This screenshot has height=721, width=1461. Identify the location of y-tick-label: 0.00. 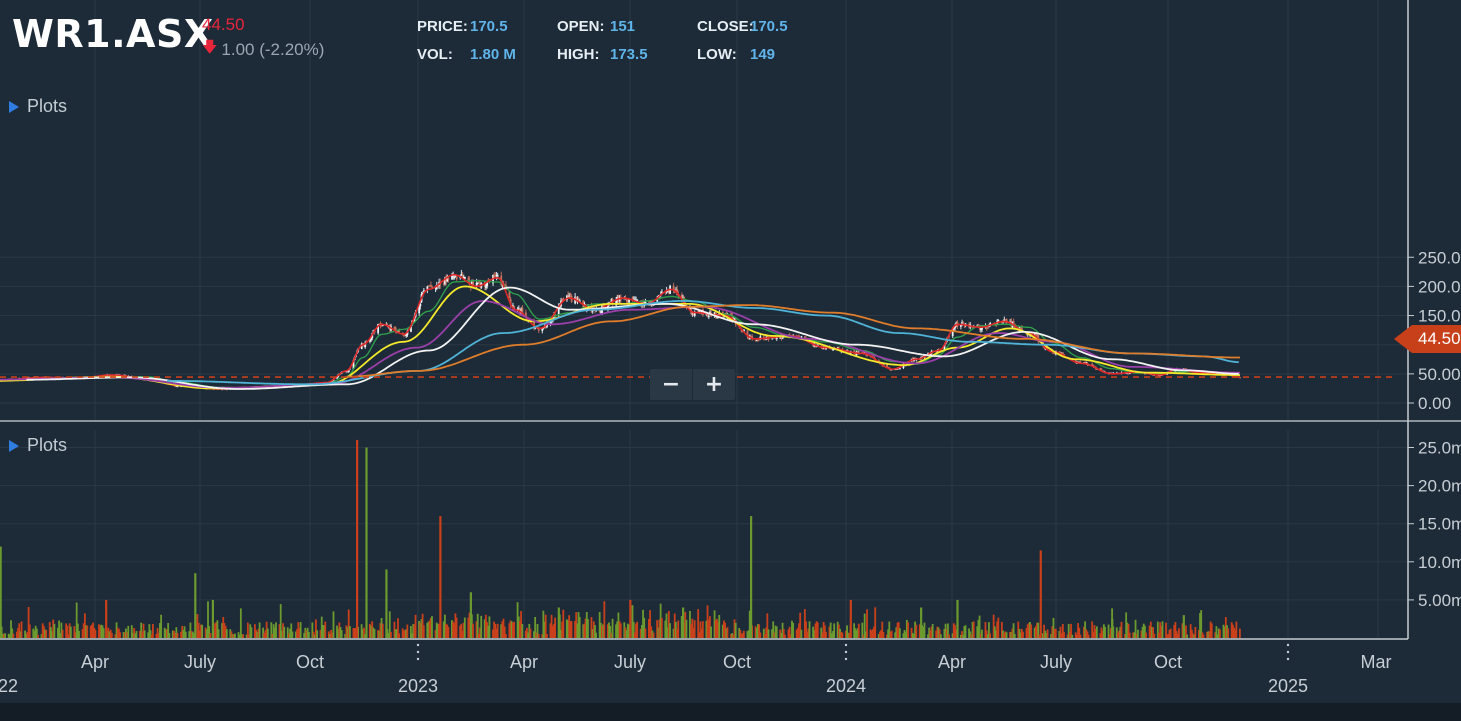
(1434, 403).